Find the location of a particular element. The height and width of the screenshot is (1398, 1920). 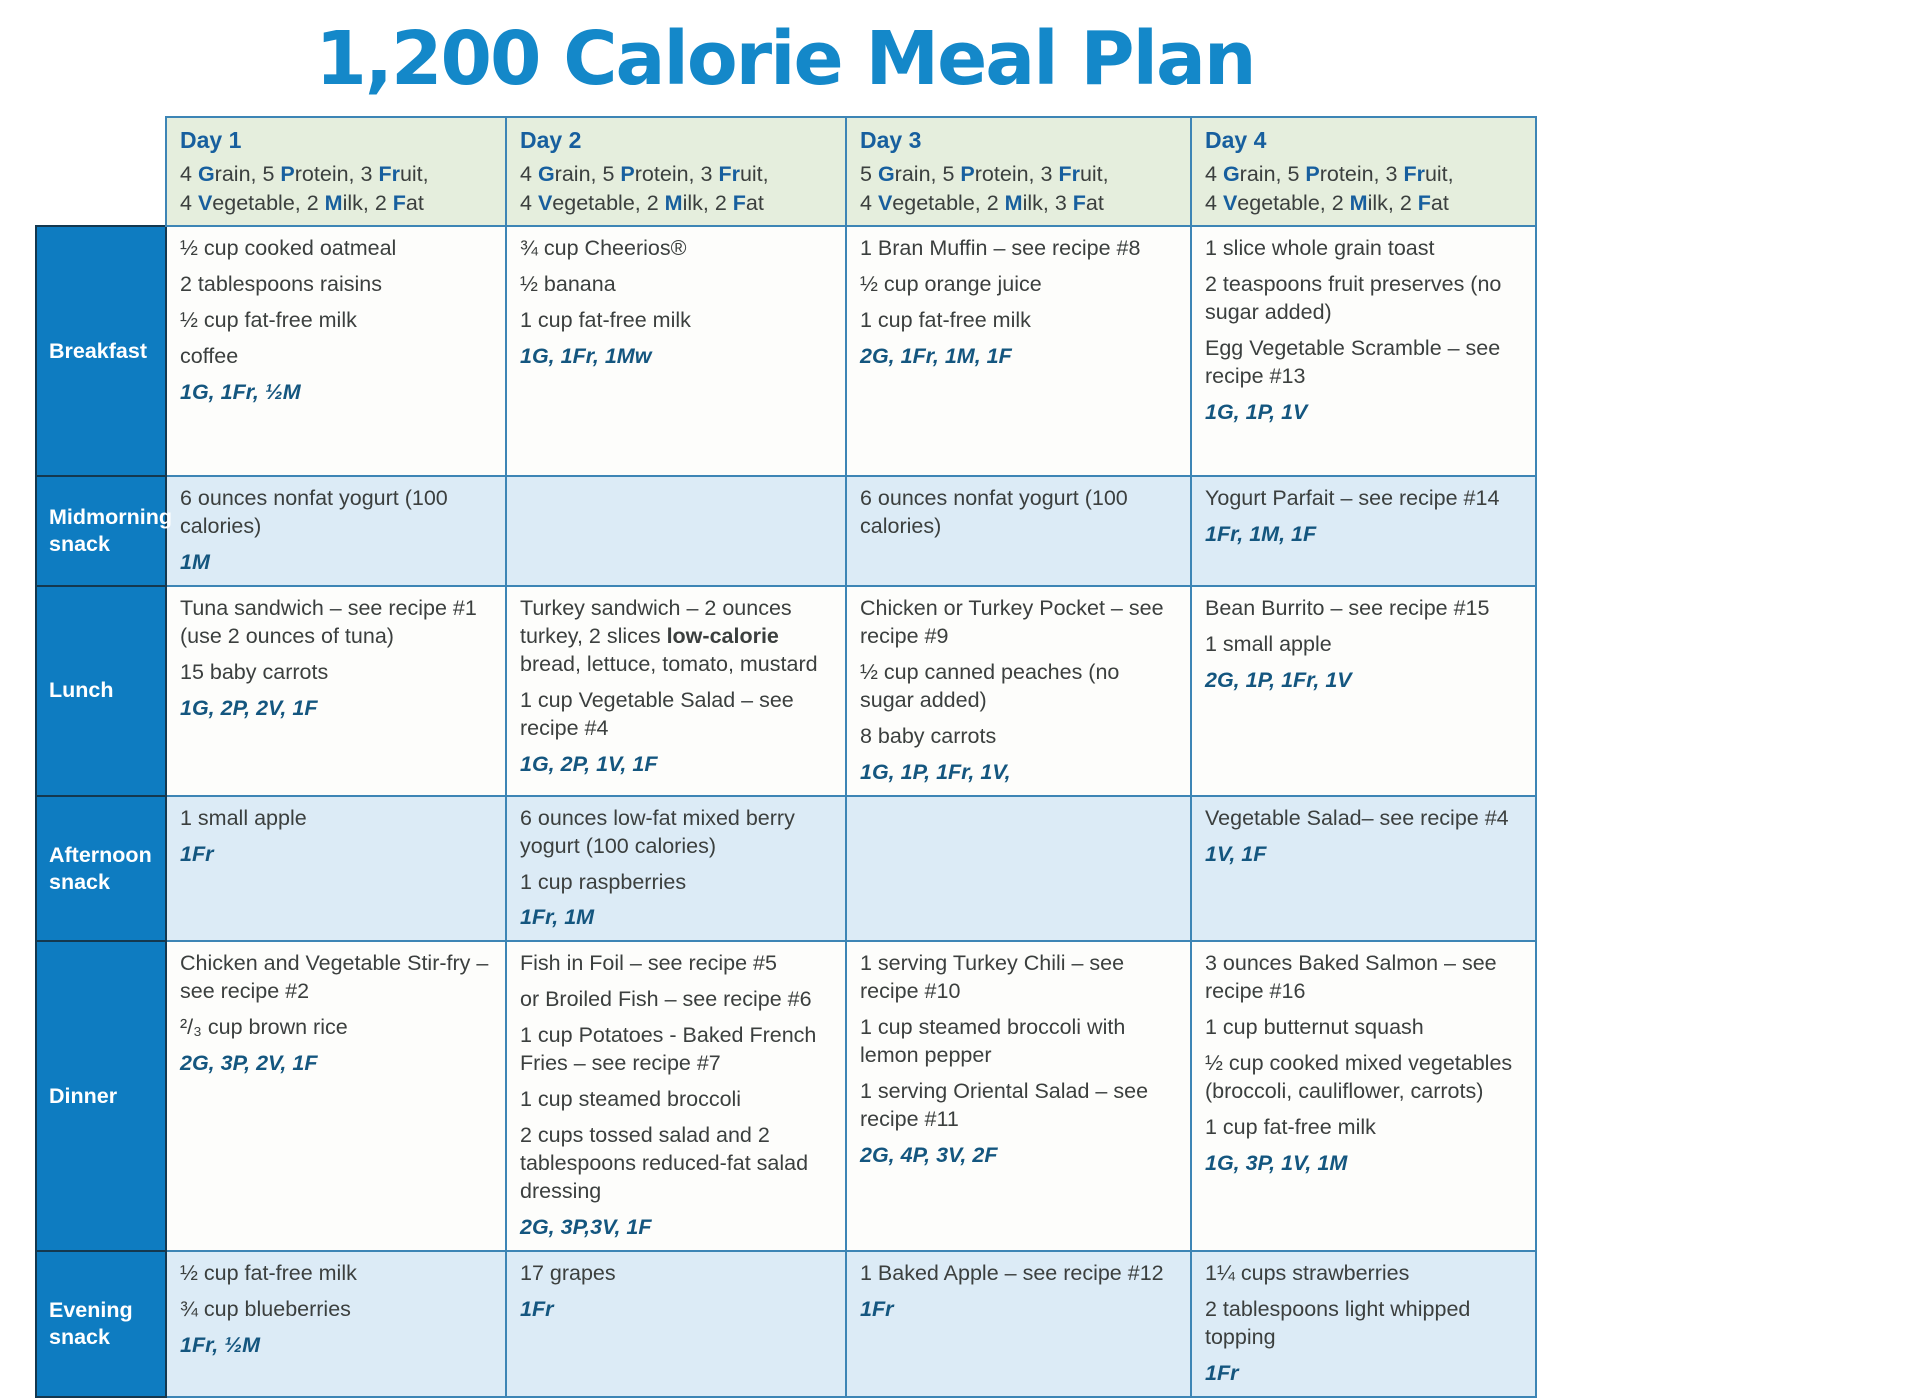

meal-text: 1 cup steamed broccoli is located at coordinates (631, 1099).